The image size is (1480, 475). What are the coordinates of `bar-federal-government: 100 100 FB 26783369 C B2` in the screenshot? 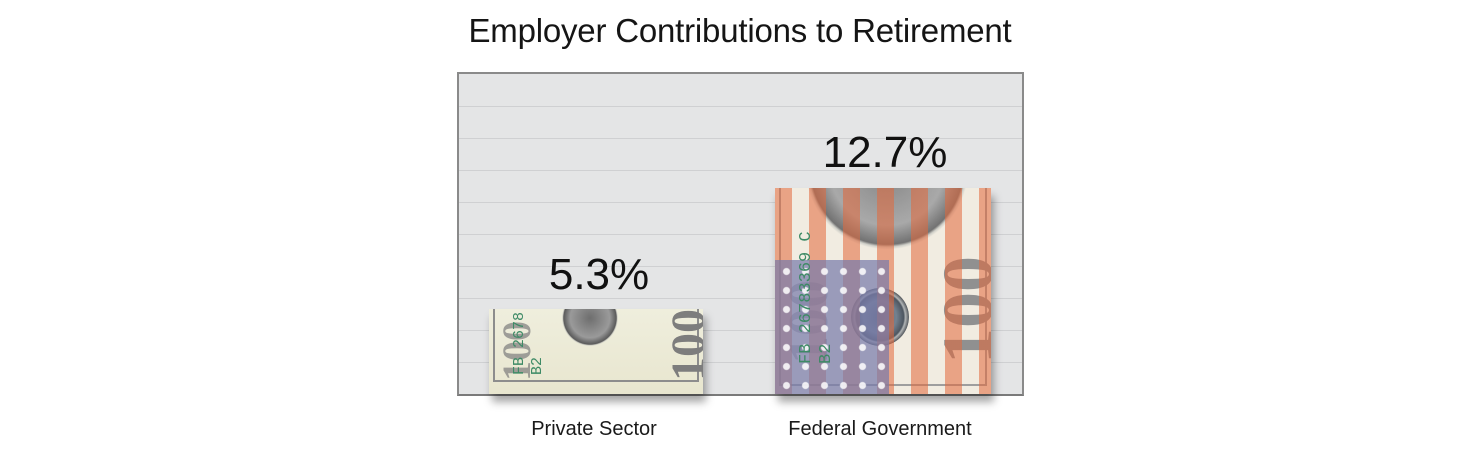 It's located at (883, 291).